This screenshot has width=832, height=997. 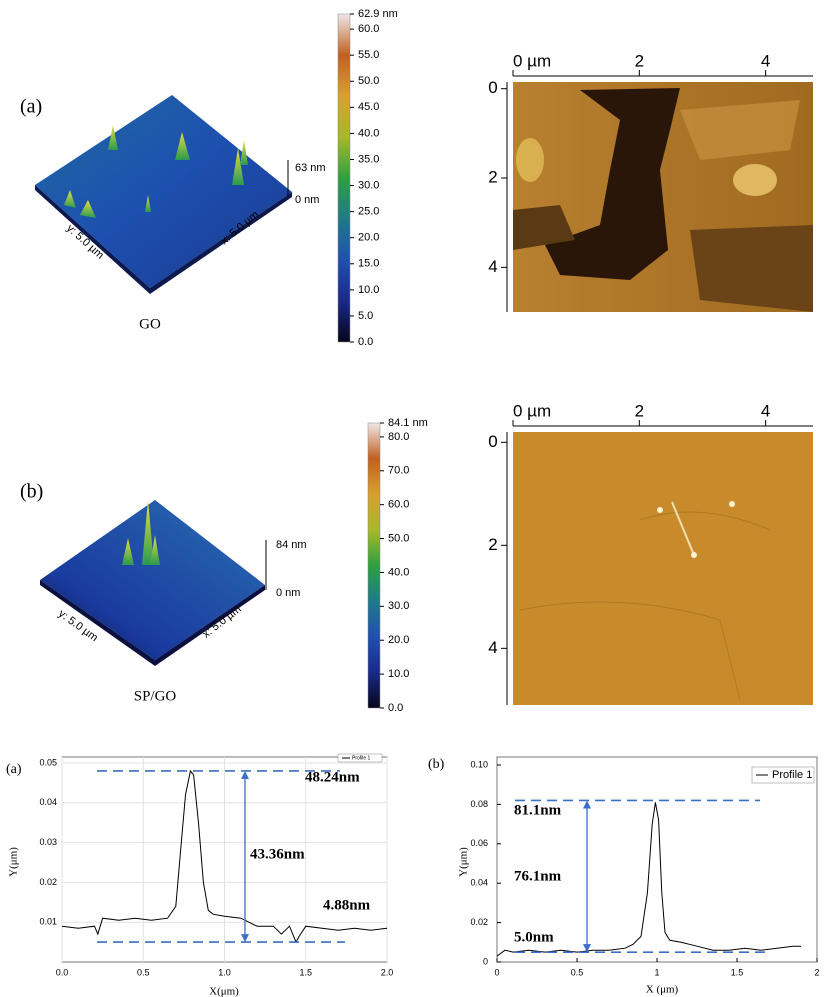 What do you see at coordinates (436, 764) in the screenshot?
I see `chart-label: (b)` at bounding box center [436, 764].